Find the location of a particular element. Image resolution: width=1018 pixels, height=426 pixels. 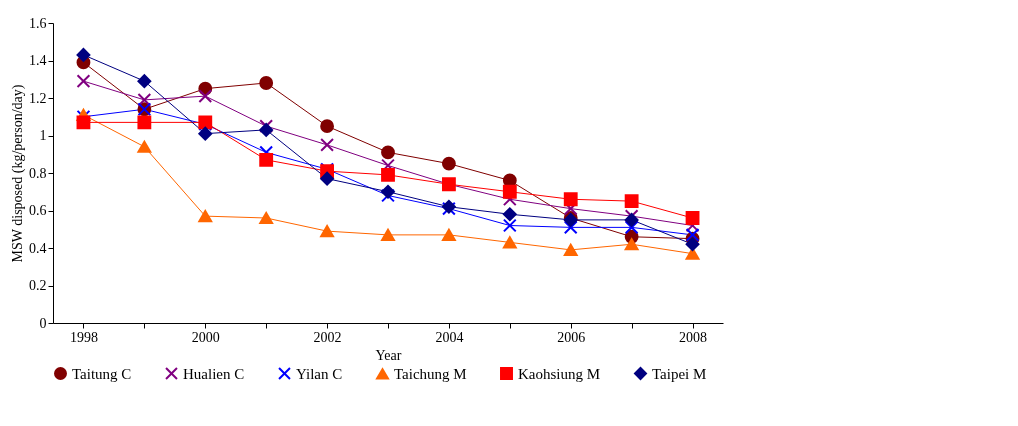

y-tick-label: 0 is located at coordinates (43, 323).